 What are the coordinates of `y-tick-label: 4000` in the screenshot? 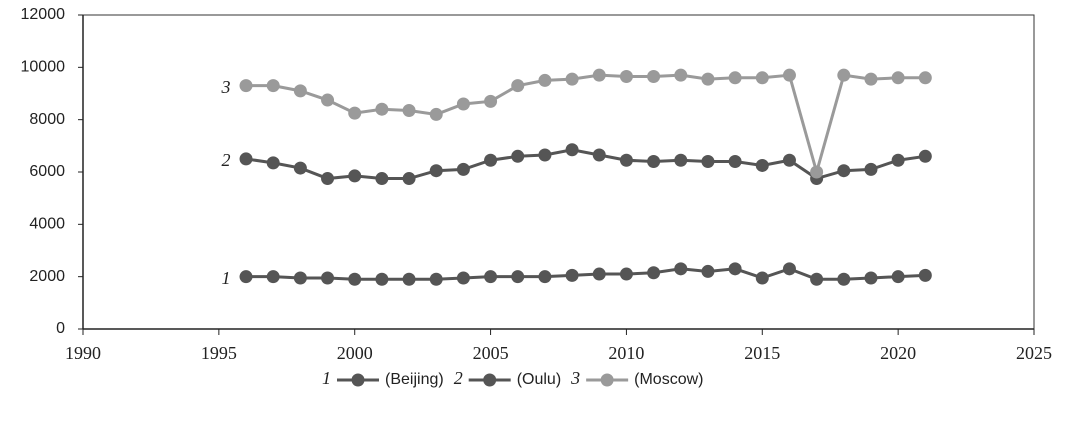 It's located at (47, 224).